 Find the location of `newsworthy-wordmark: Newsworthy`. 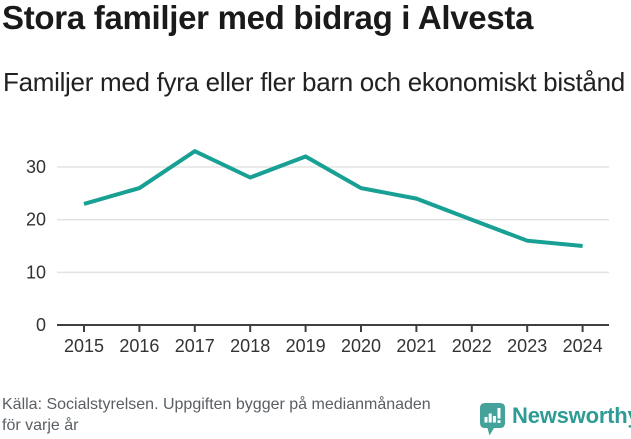

newsworthy-wordmark: Newsworthy is located at coordinates (571, 415).